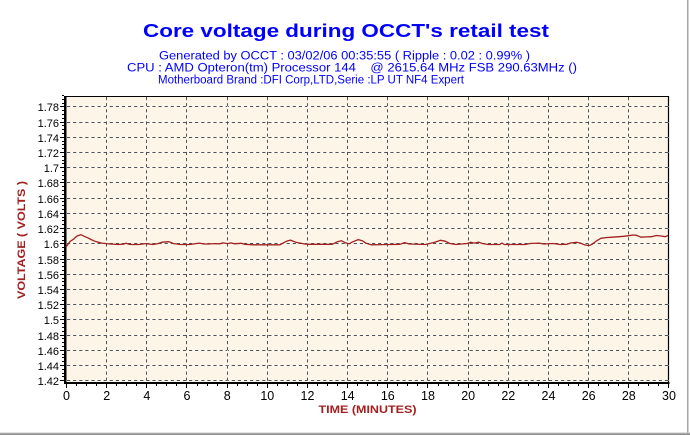 This screenshot has height=435, width=690. What do you see at coordinates (22, 240) in the screenshot?
I see `svg-text: VOLTAGE ( VOLTS )` at bounding box center [22, 240].